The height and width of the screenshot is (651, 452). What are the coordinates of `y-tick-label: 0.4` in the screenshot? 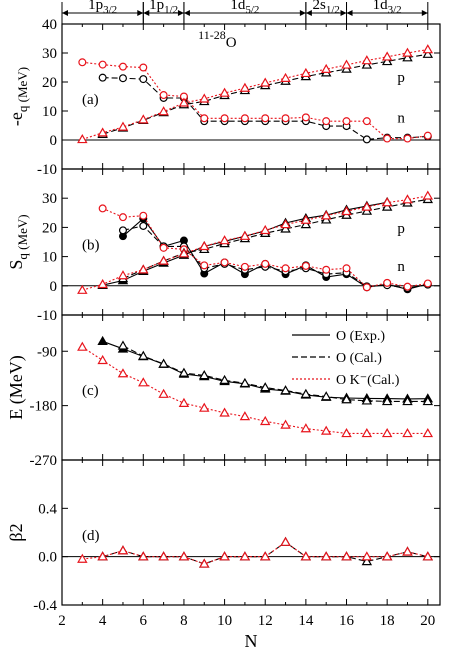 It's located at (47, 509).